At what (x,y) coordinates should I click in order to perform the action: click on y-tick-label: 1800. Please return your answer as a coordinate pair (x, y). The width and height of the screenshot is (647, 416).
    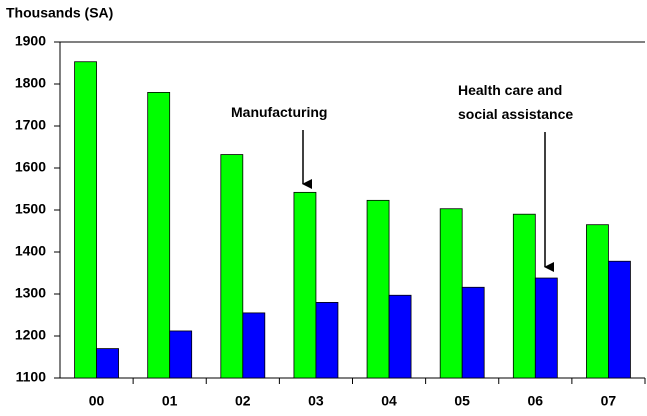
    Looking at the image, I should click on (30, 83).